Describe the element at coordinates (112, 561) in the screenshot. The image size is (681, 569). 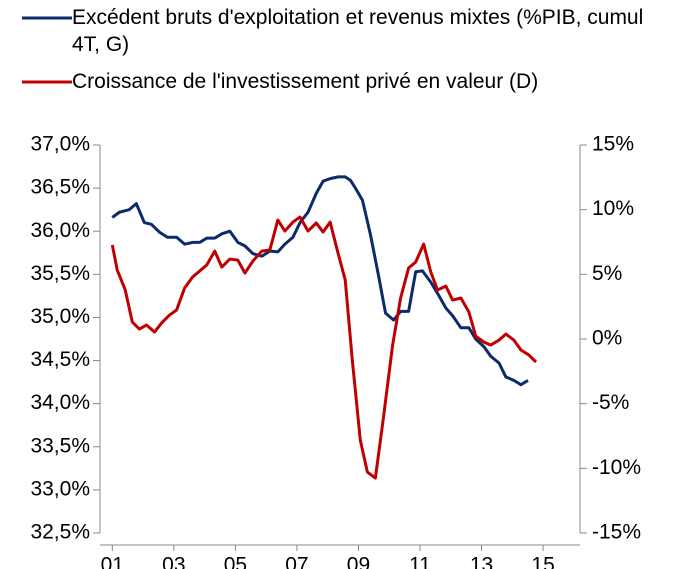
I see `x-tick-label: 01` at that location.